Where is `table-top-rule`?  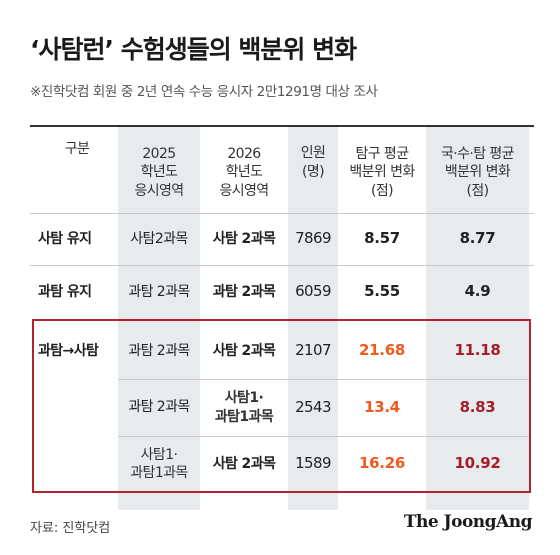 table-top-rule is located at coordinates (282, 126).